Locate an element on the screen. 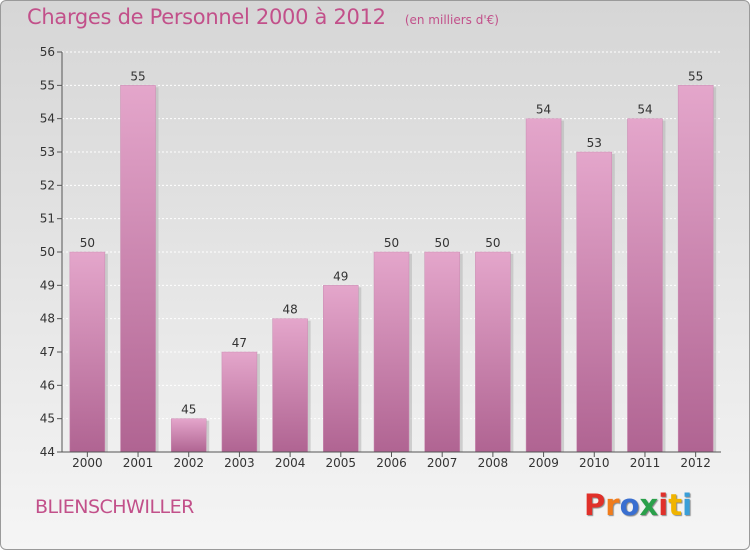  data-label-2008: 50 is located at coordinates (492, 243).